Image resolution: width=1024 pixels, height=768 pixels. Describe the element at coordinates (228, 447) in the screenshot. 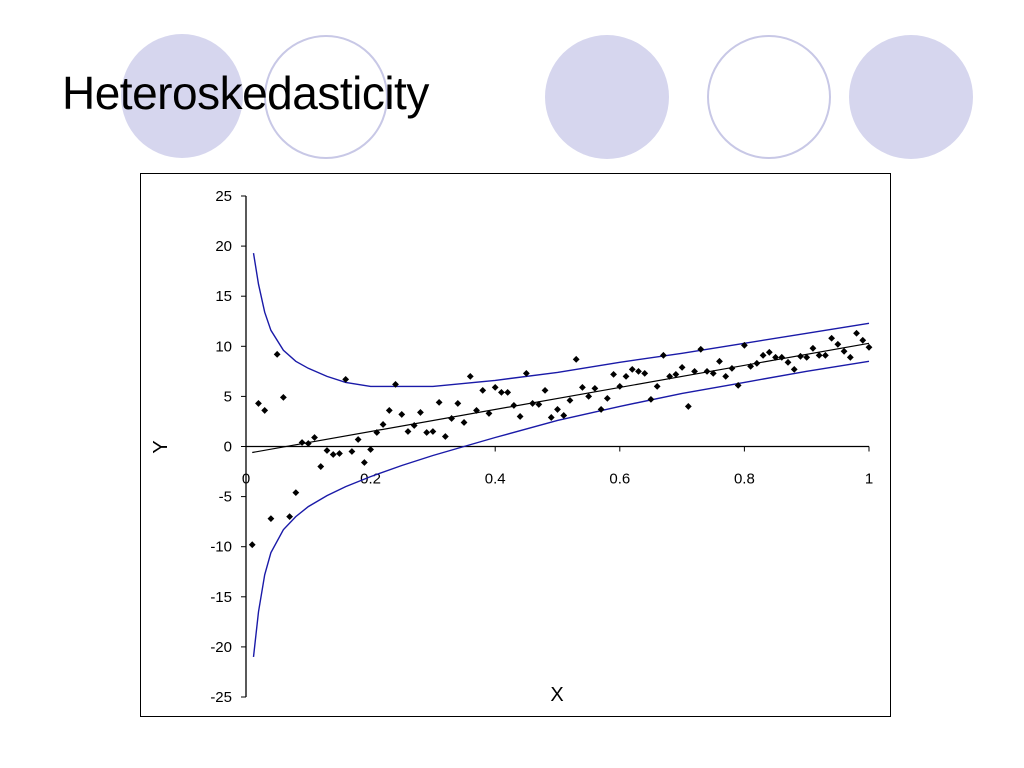

I see `y-tick-label: 0` at that location.